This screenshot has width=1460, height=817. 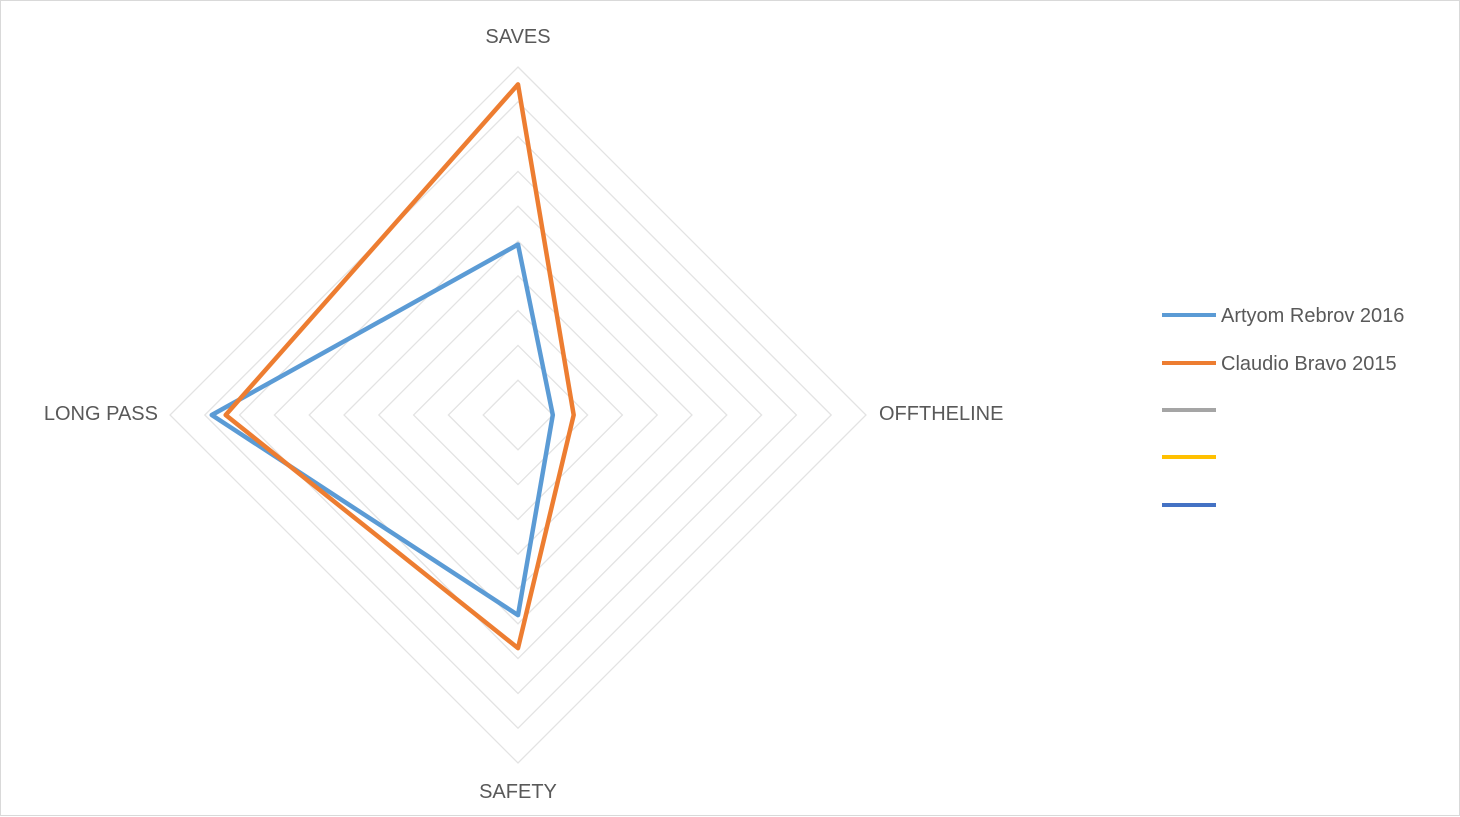 I want to click on axis-label-saves: SAVES, so click(x=517, y=37).